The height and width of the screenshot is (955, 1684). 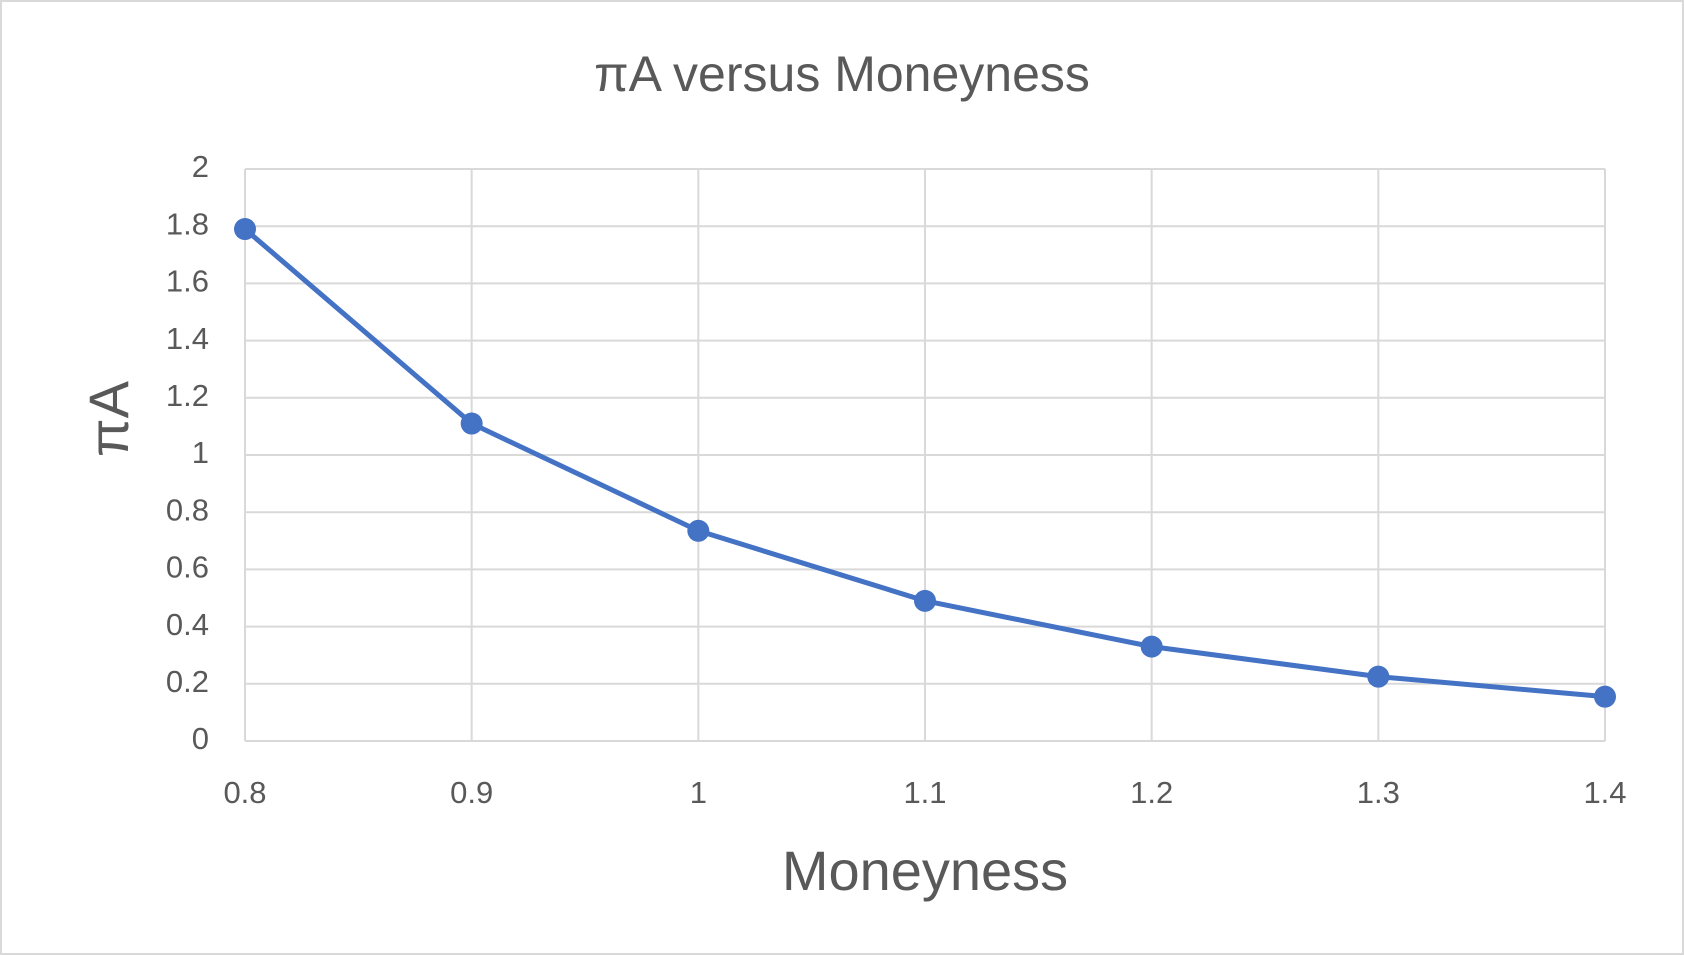 What do you see at coordinates (1378, 792) in the screenshot?
I see `x-tick-label: 1.3` at bounding box center [1378, 792].